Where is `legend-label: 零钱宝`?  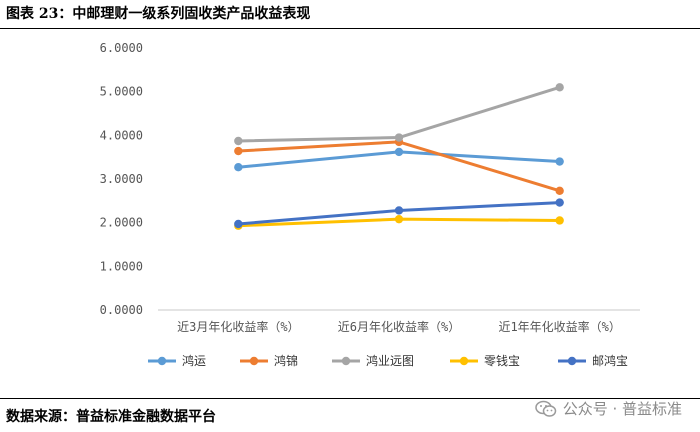
legend-label: 零钱宝 is located at coordinates (502, 360).